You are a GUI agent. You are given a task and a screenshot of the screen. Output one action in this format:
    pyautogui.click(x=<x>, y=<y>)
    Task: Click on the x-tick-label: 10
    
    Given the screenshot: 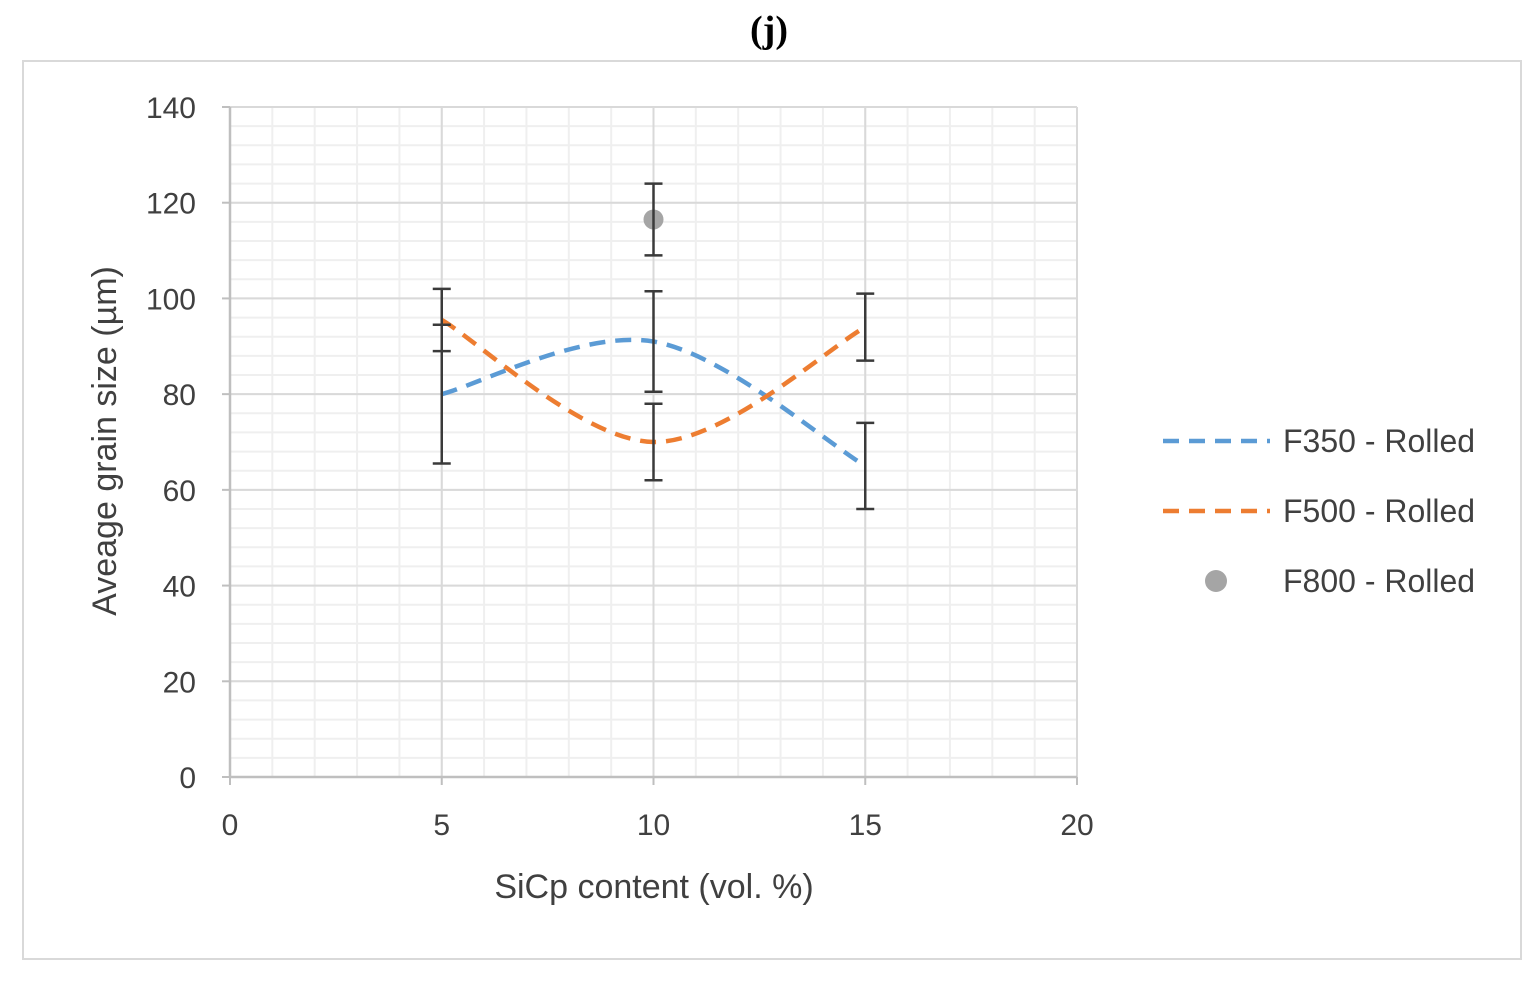 What is the action you would take?
    pyautogui.click(x=653, y=825)
    